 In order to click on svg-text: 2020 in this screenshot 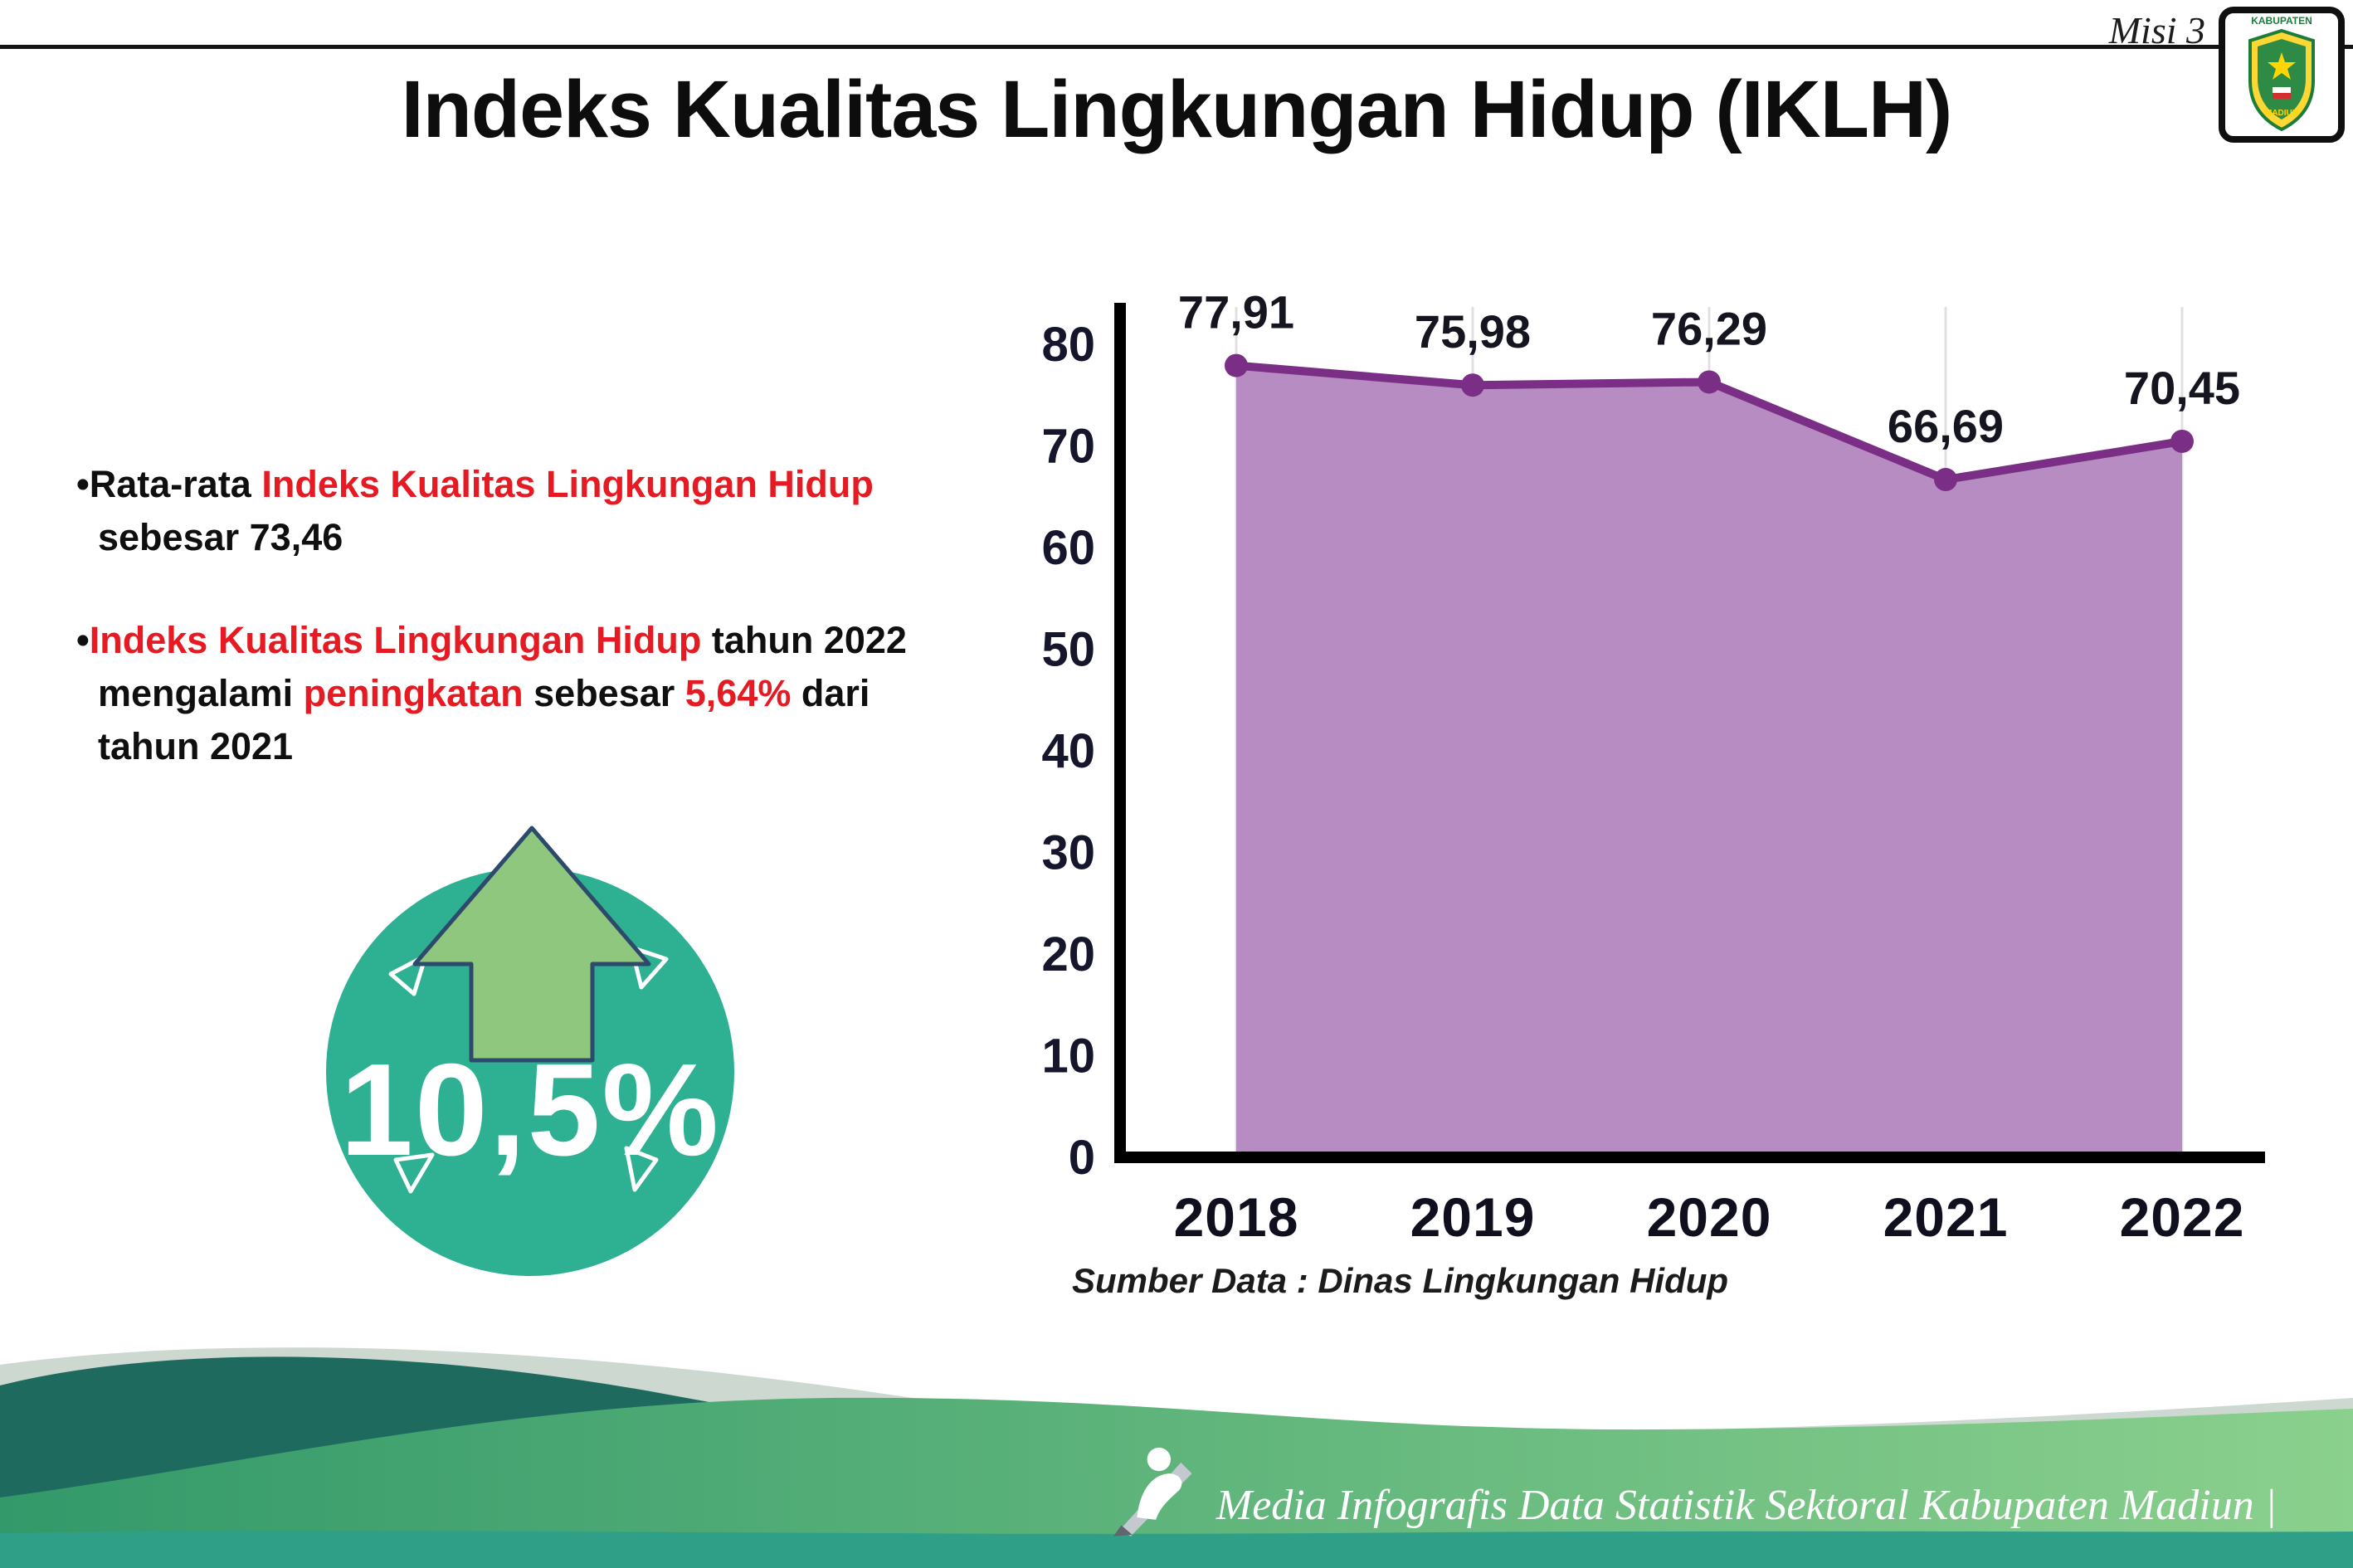, I will do `click(1709, 1217)`.